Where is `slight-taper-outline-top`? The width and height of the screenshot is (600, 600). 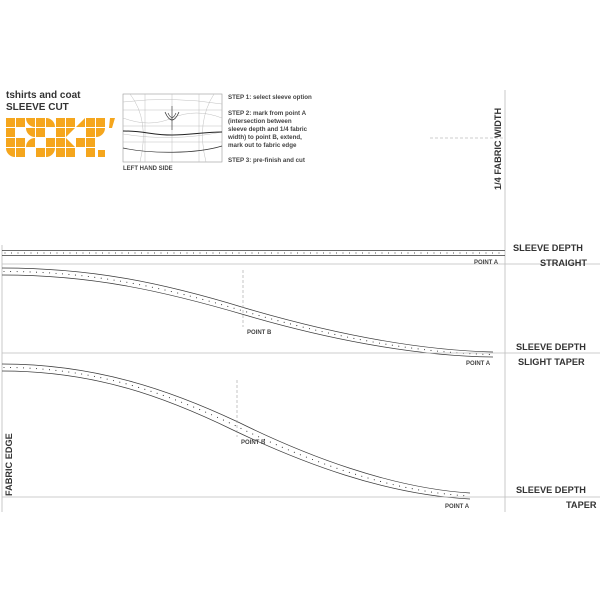 slight-taper-outline-top is located at coordinates (247, 310).